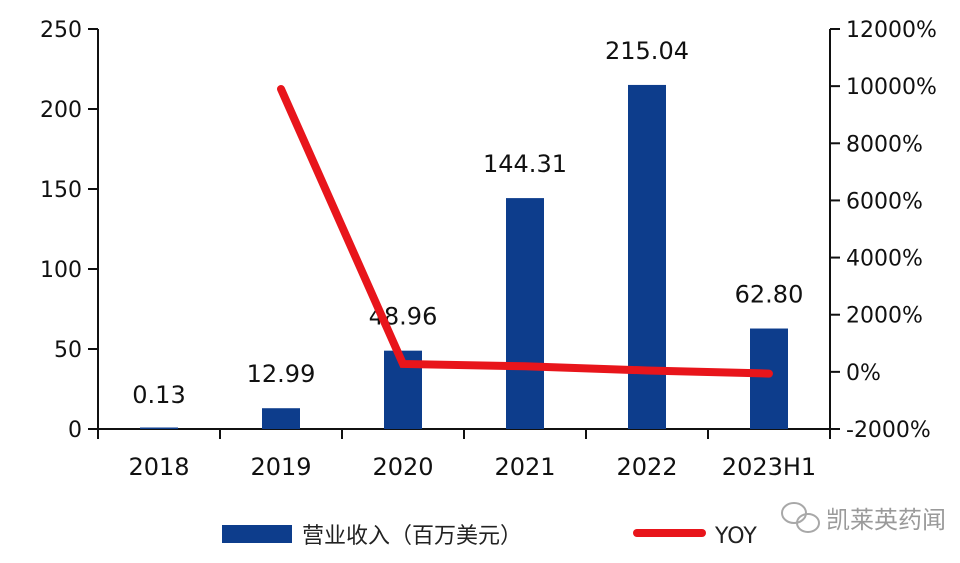  I want to click on watermark: 凯莱英药闻, so click(863, 518).